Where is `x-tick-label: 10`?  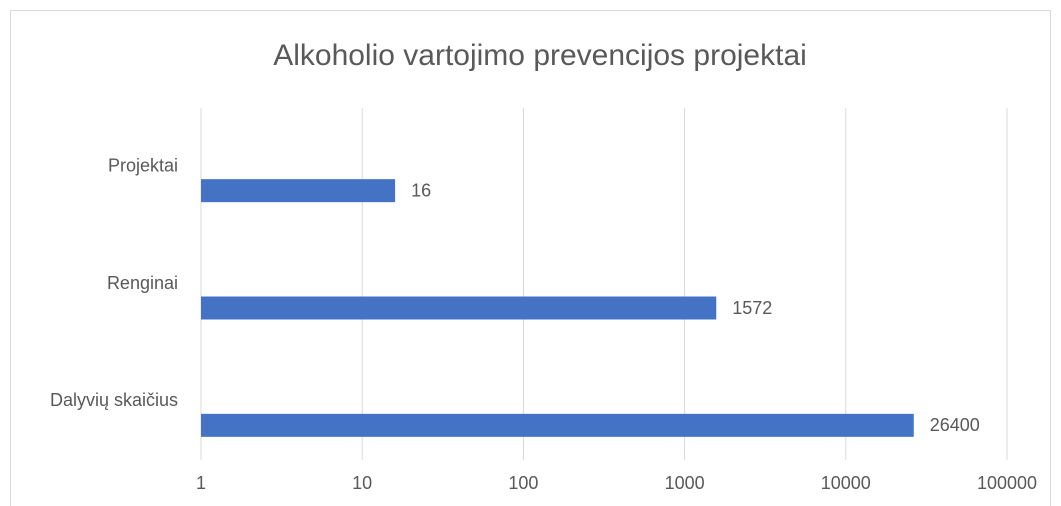
x-tick-label: 10 is located at coordinates (362, 483).